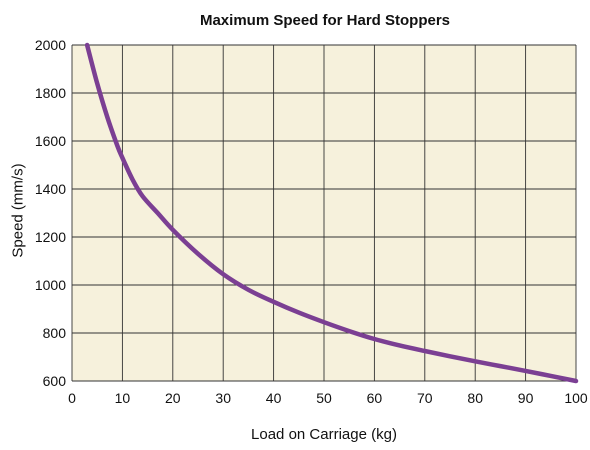  What do you see at coordinates (50, 141) in the screenshot?
I see `y-tick-label: 1600` at bounding box center [50, 141].